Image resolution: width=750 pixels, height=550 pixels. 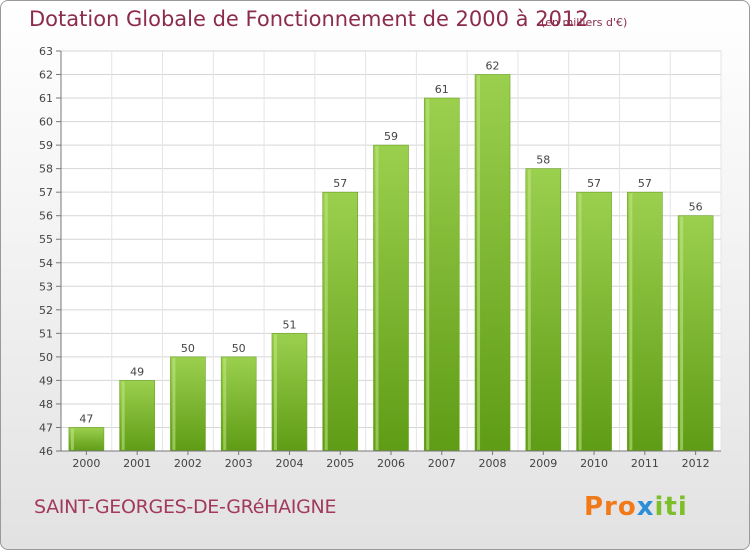 What do you see at coordinates (340, 463) in the screenshot?
I see `x-tick-label: 2005` at bounding box center [340, 463].